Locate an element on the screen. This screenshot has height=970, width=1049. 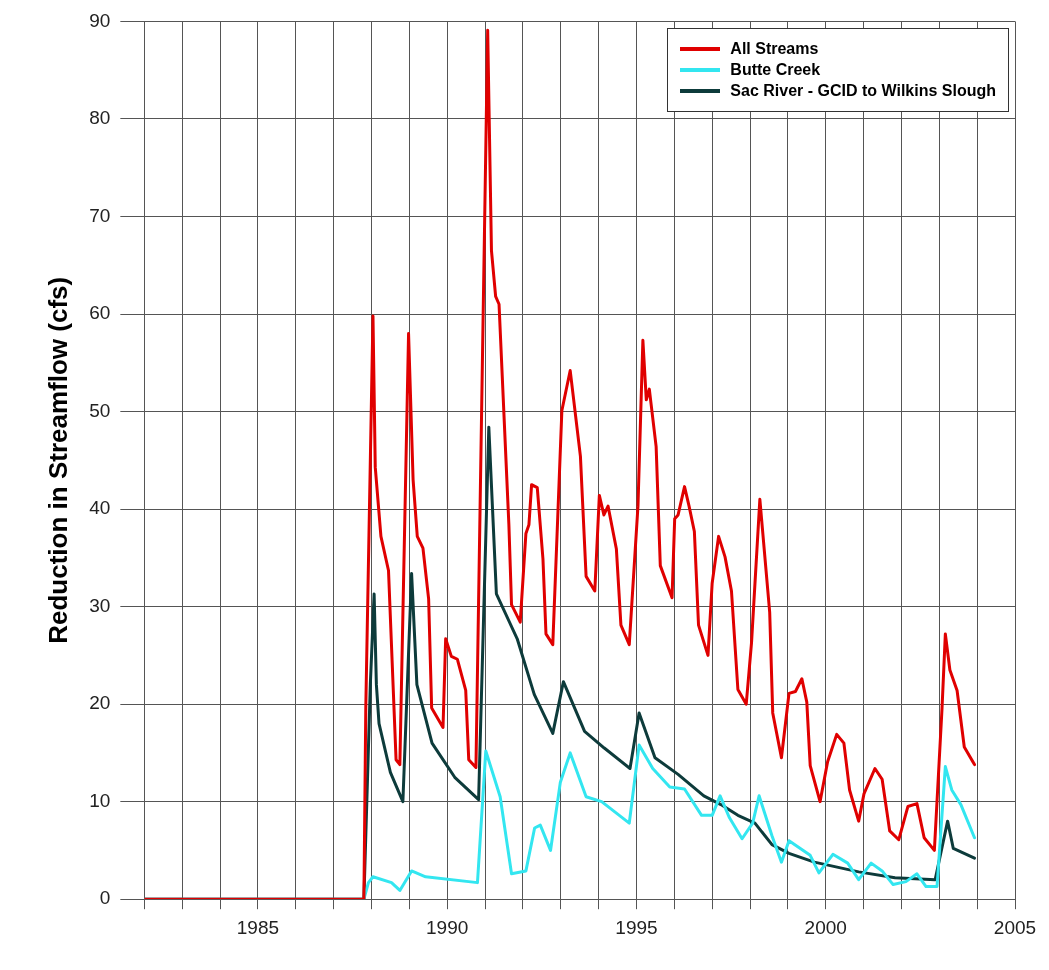
y-tick-label: 60 is located at coordinates (100, 313).